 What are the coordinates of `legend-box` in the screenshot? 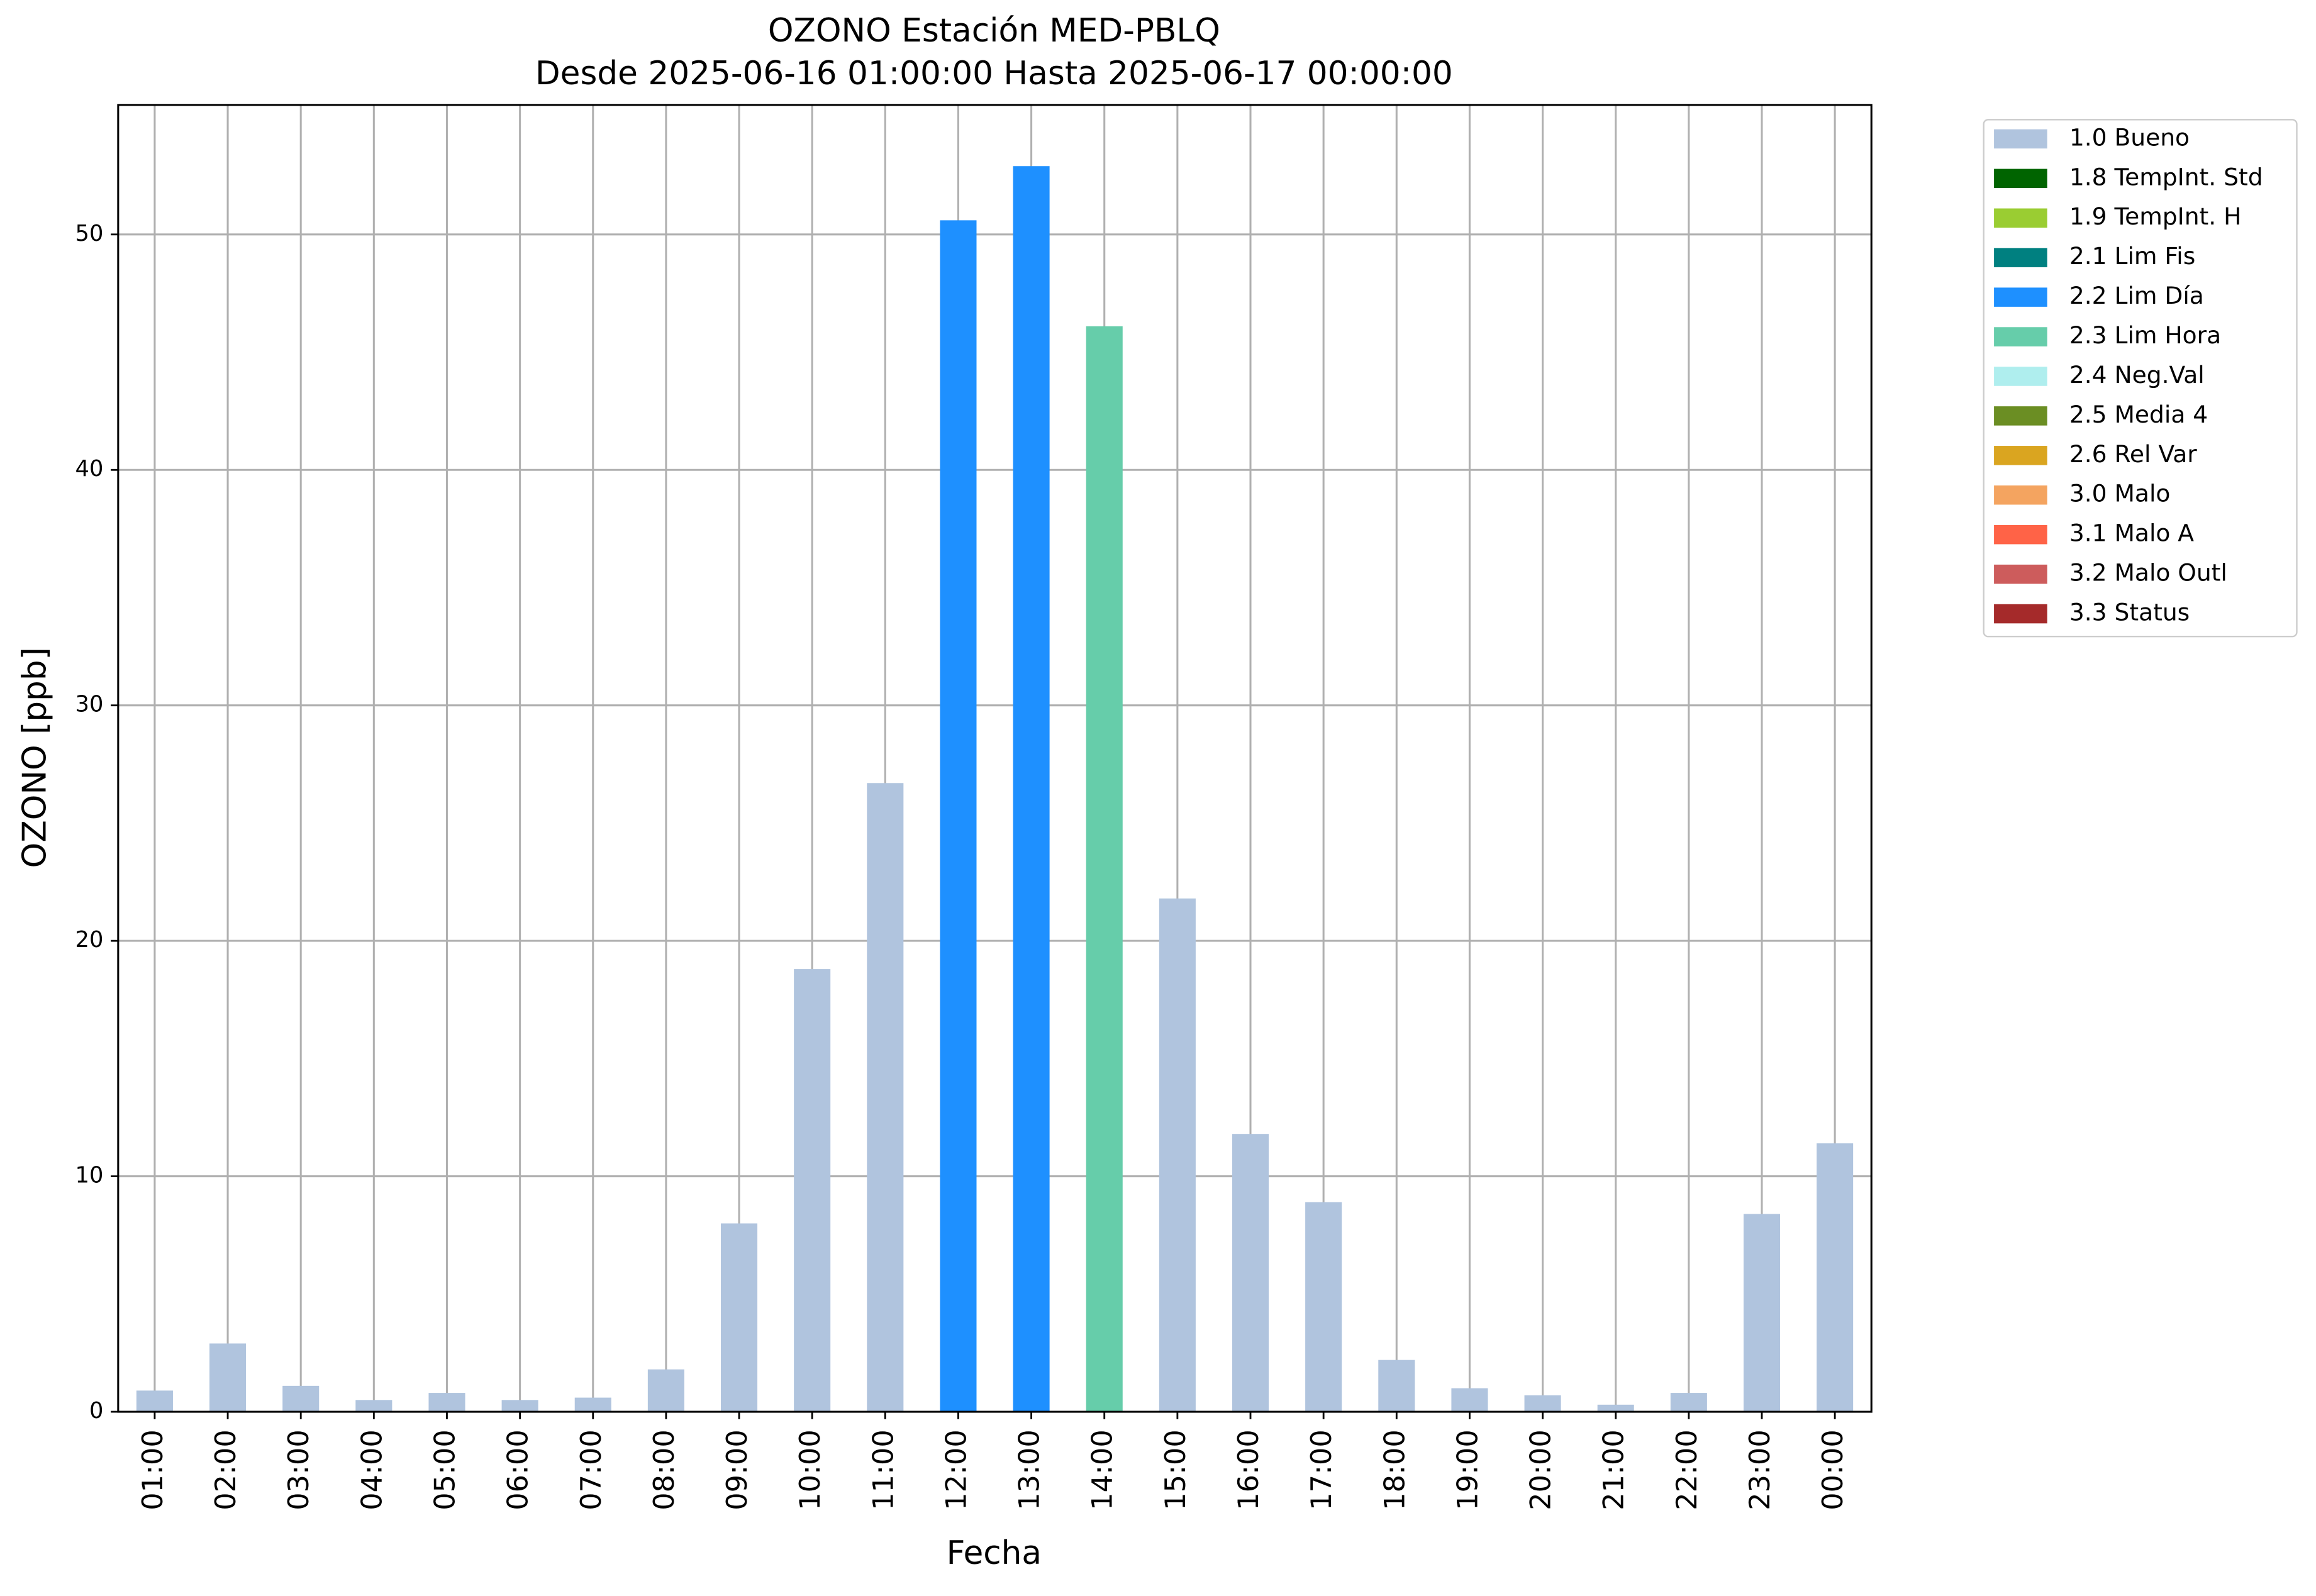 It's located at (2140, 378).